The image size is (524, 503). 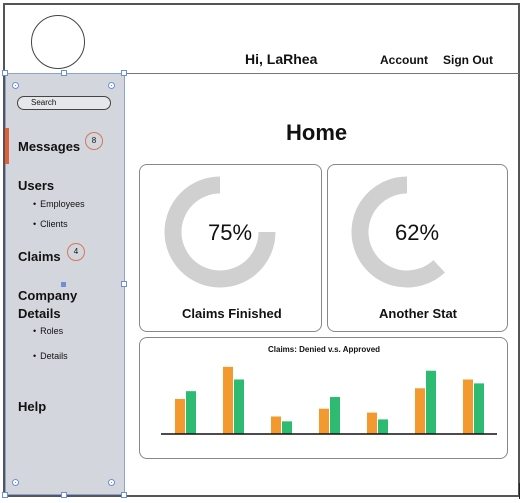 What do you see at coordinates (324, 349) in the screenshot?
I see `chart-title: Claims: Denied v.s. Approved` at bounding box center [324, 349].